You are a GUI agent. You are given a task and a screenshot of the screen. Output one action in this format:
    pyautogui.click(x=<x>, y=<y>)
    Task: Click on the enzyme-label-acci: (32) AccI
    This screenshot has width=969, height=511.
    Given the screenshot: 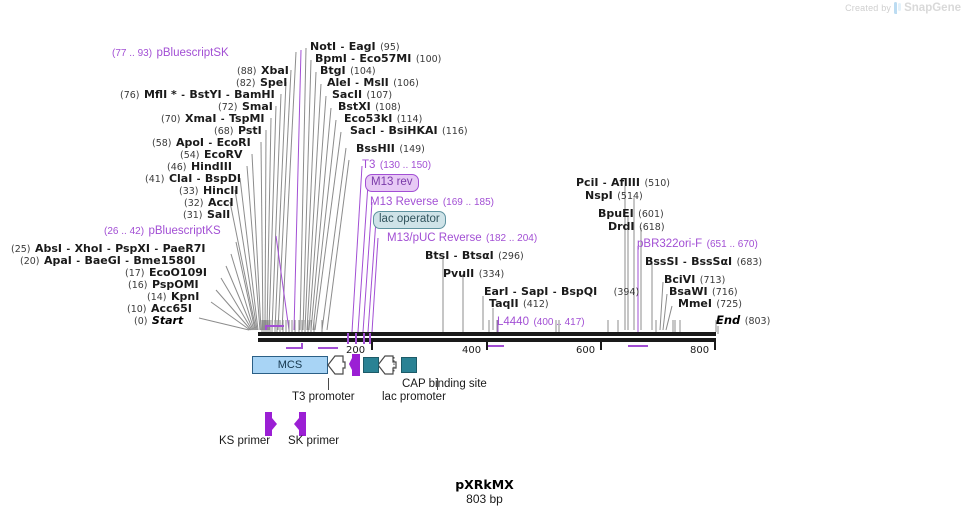 What is the action you would take?
    pyautogui.click(x=209, y=202)
    